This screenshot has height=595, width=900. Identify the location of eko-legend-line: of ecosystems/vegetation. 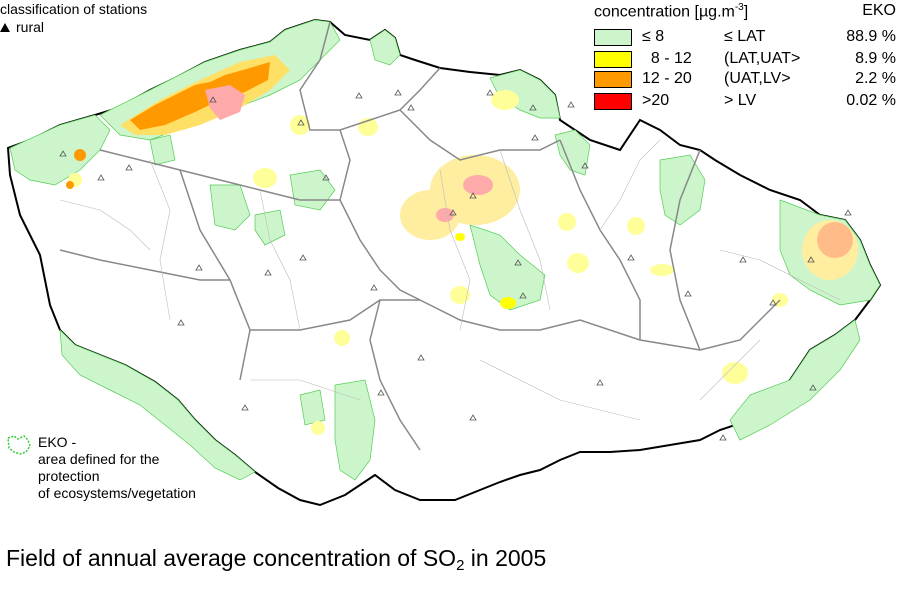
(117, 493).